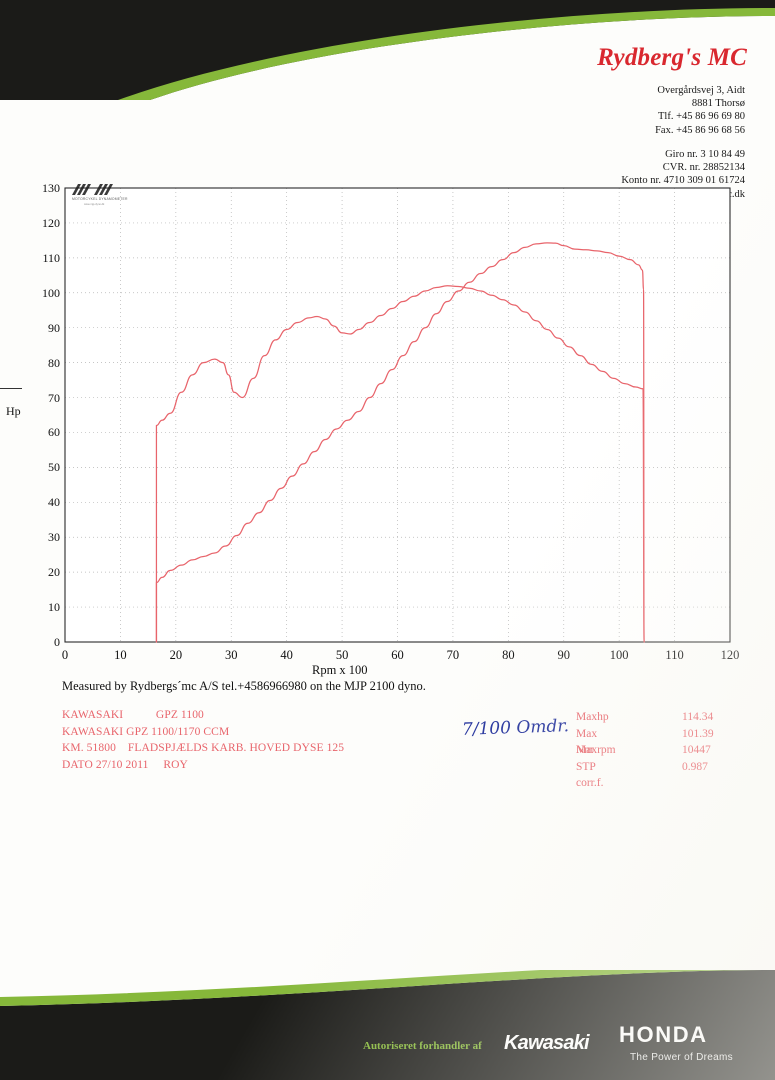  What do you see at coordinates (698, 733) in the screenshot?
I see `result-value: 101.39` at bounding box center [698, 733].